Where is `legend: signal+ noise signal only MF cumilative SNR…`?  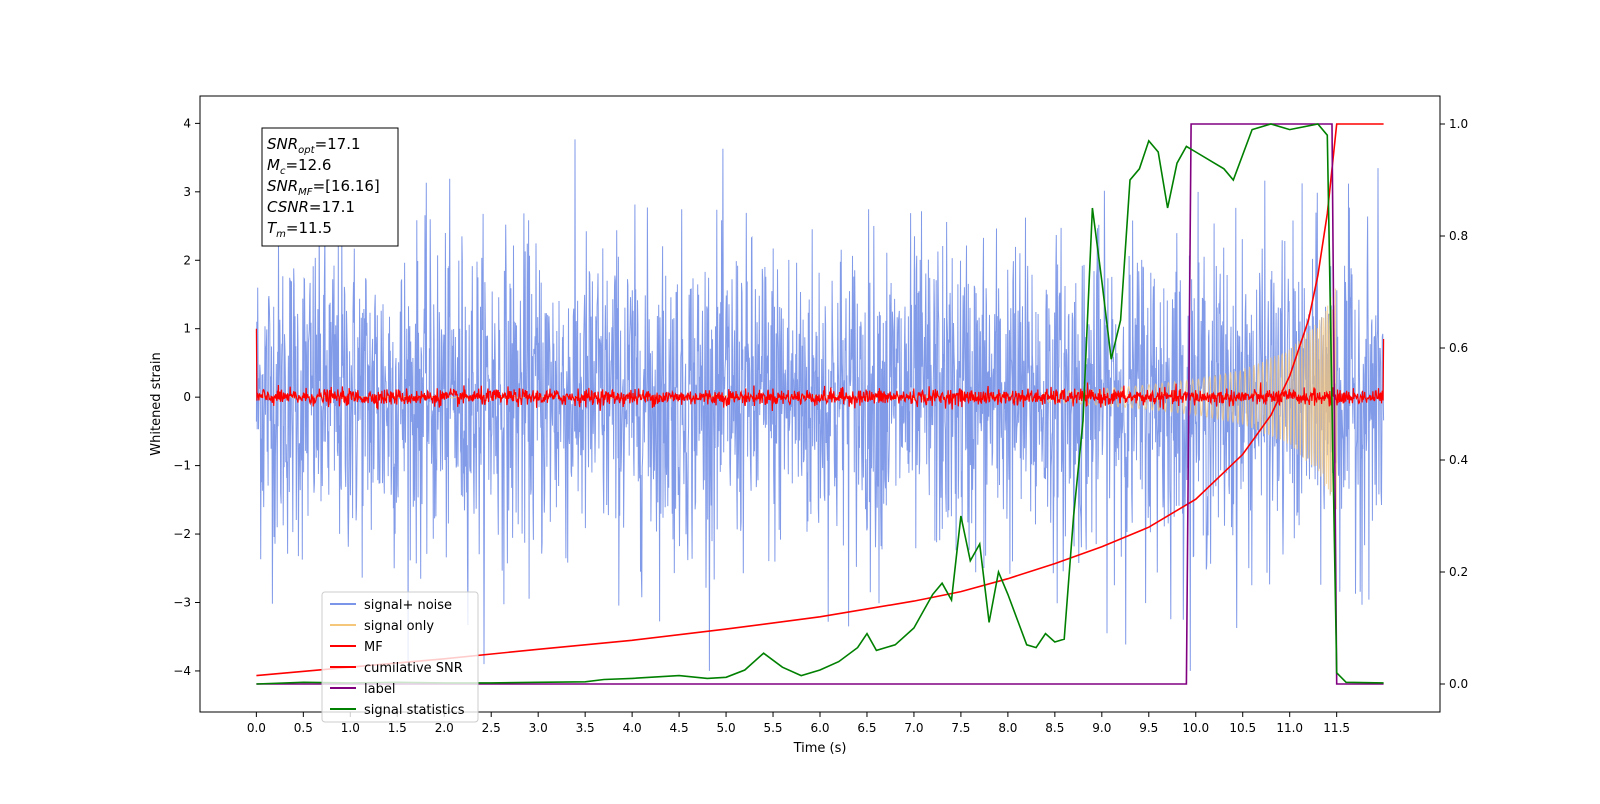 legend: signal+ noise signal only MF cumilative SNR… is located at coordinates (400, 657).